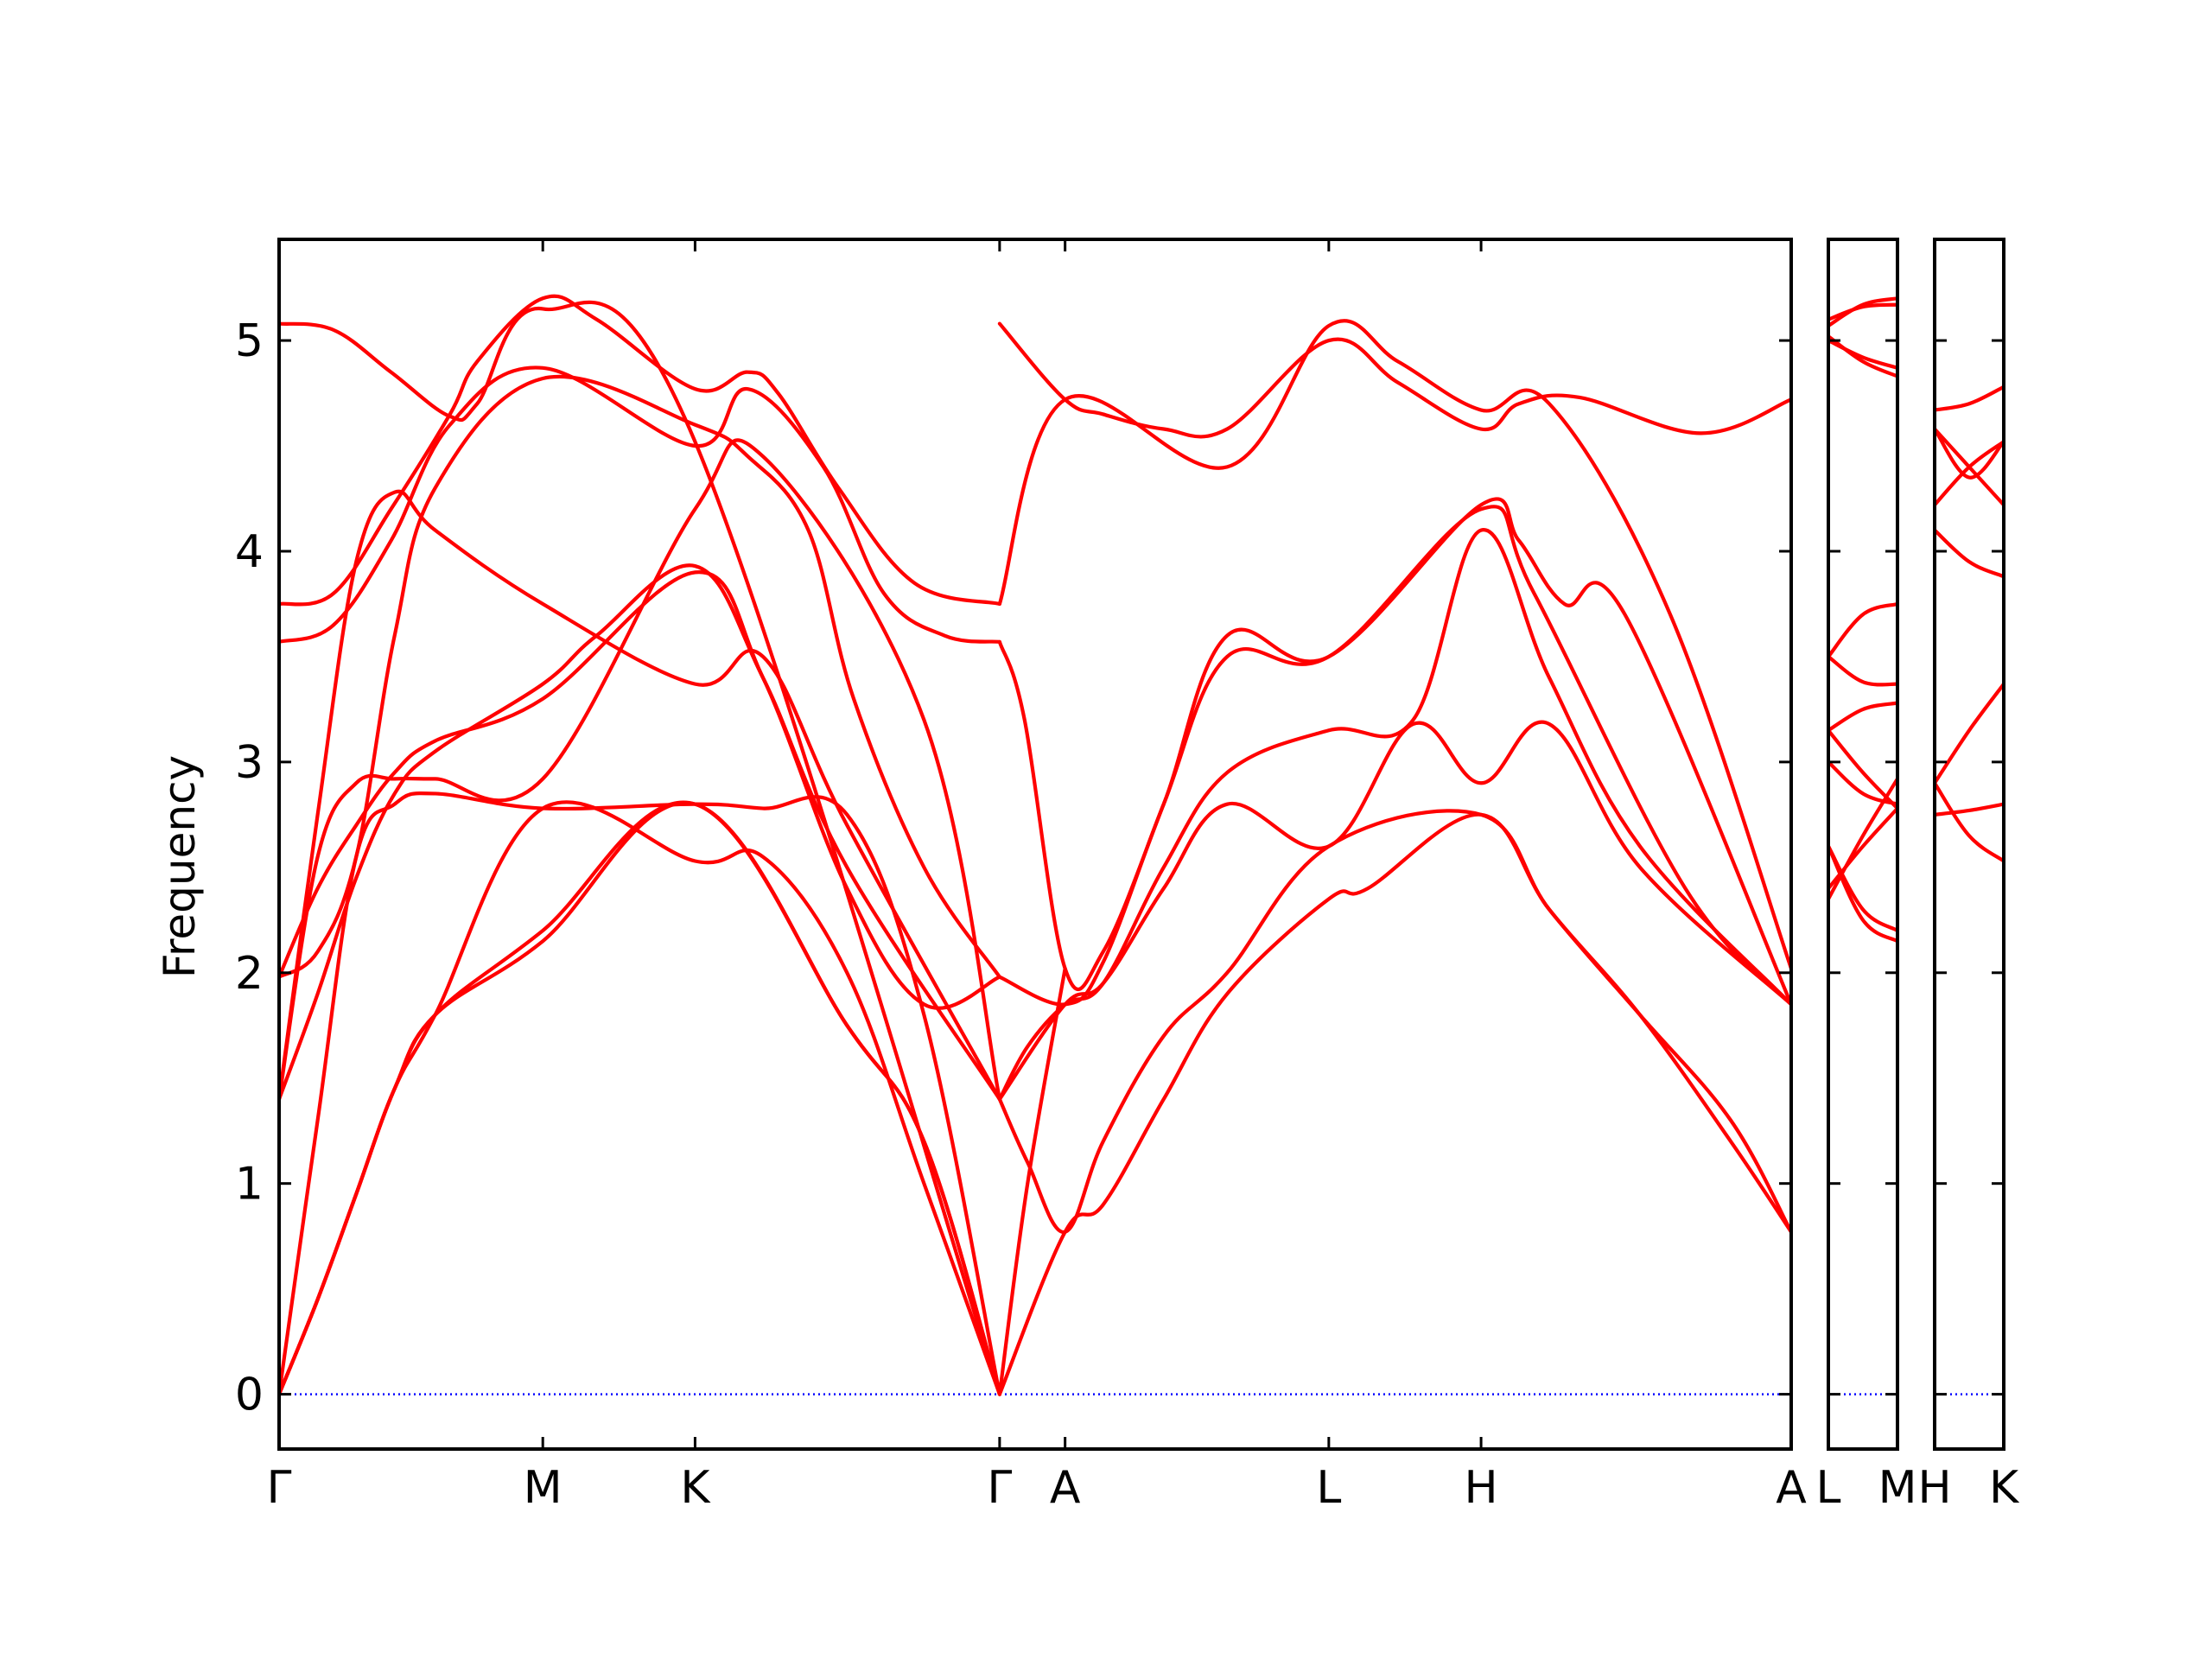  Describe the element at coordinates (249, 1395) in the screenshot. I see `y-tick-label: 0` at that location.